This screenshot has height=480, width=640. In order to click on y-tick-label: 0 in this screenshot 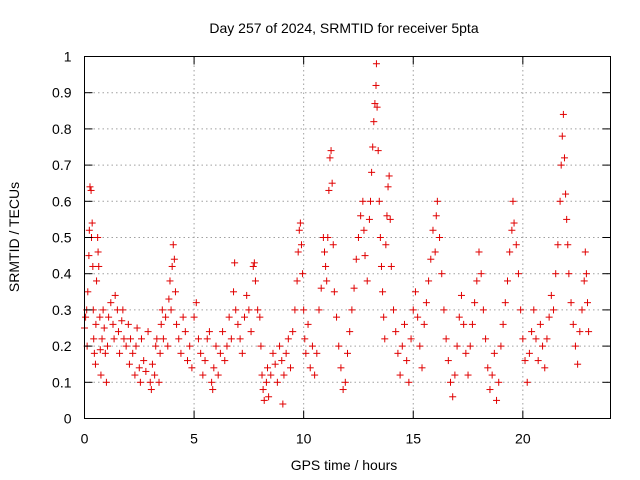, I will do `click(68, 419)`.